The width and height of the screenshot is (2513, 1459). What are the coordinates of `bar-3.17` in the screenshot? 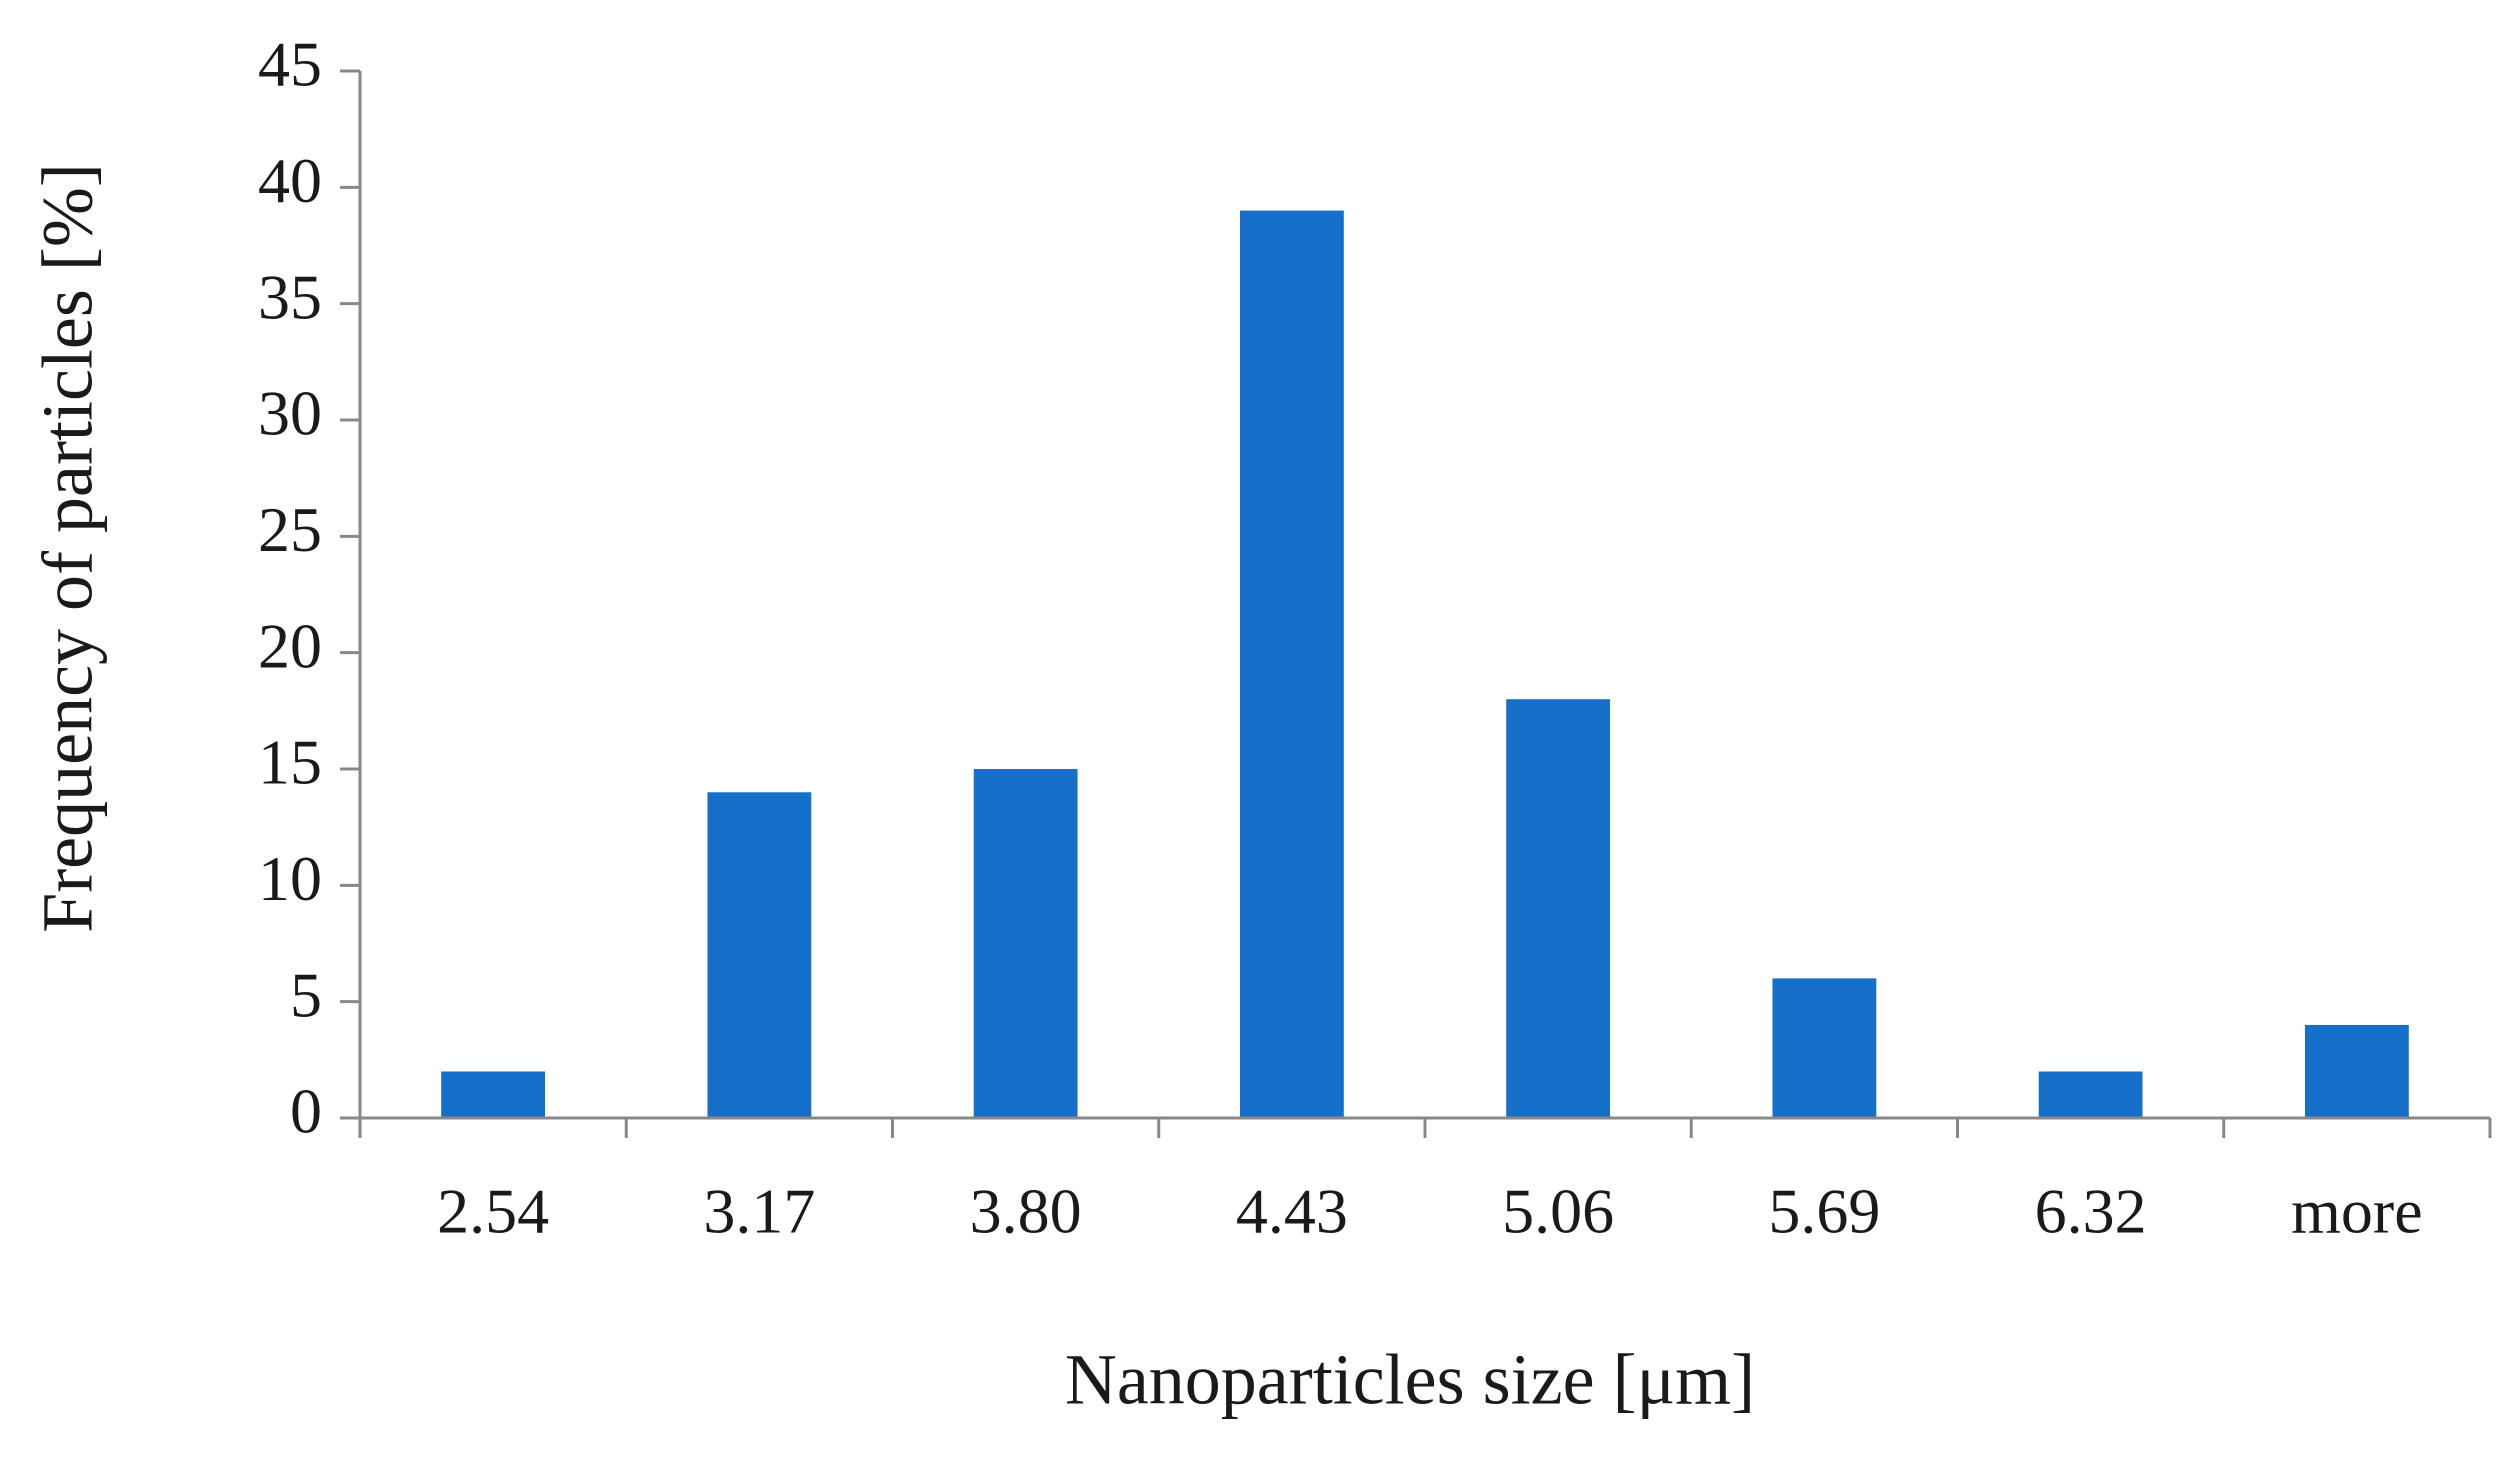 It's located at (759, 955).